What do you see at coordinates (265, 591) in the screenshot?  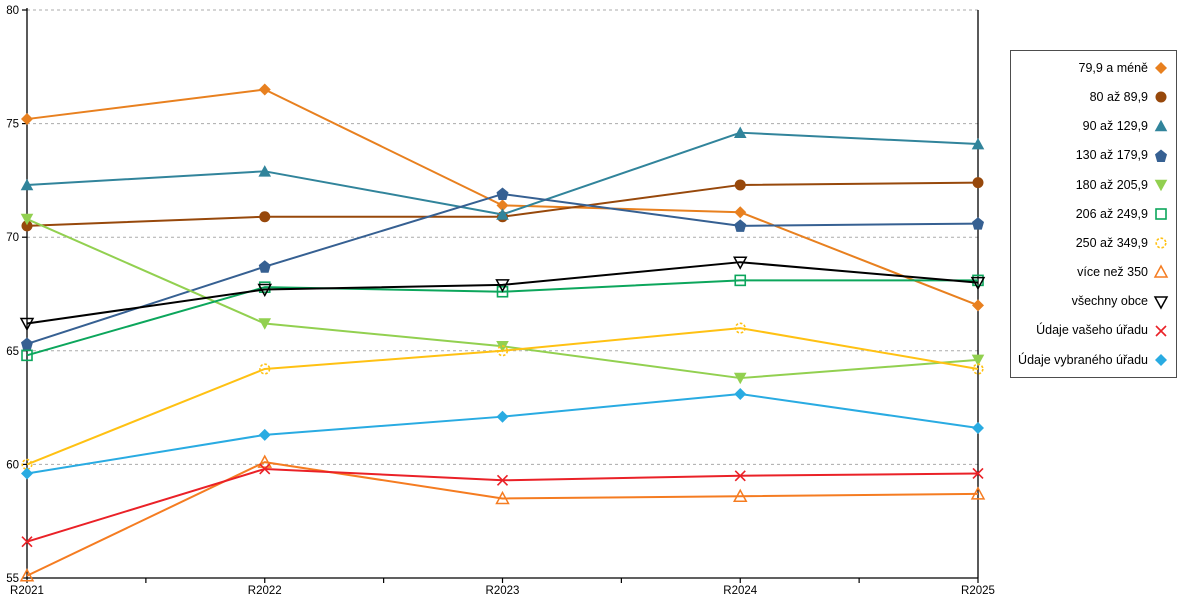 I see `x-tick-label: R2022` at bounding box center [265, 591].